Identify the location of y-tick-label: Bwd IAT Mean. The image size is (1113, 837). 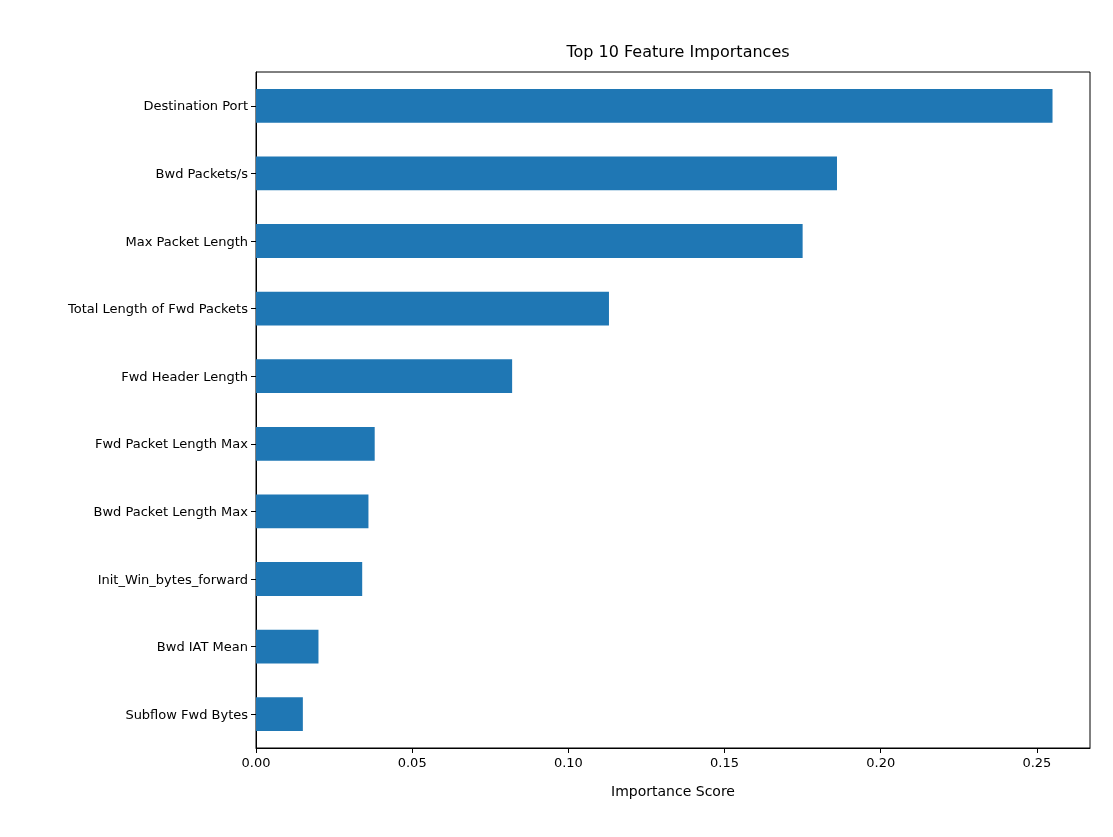
(202, 647).